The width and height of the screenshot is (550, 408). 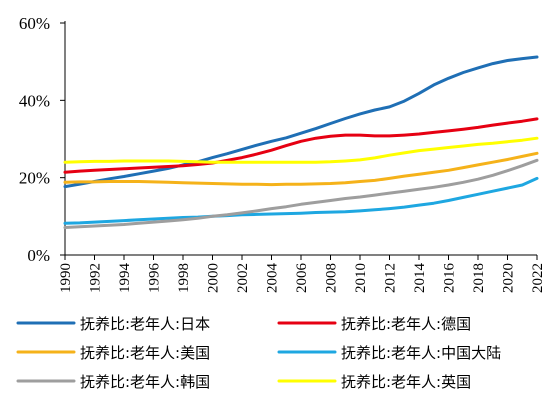 What do you see at coordinates (34, 23) in the screenshot?
I see `y-tick-label: 60%` at bounding box center [34, 23].